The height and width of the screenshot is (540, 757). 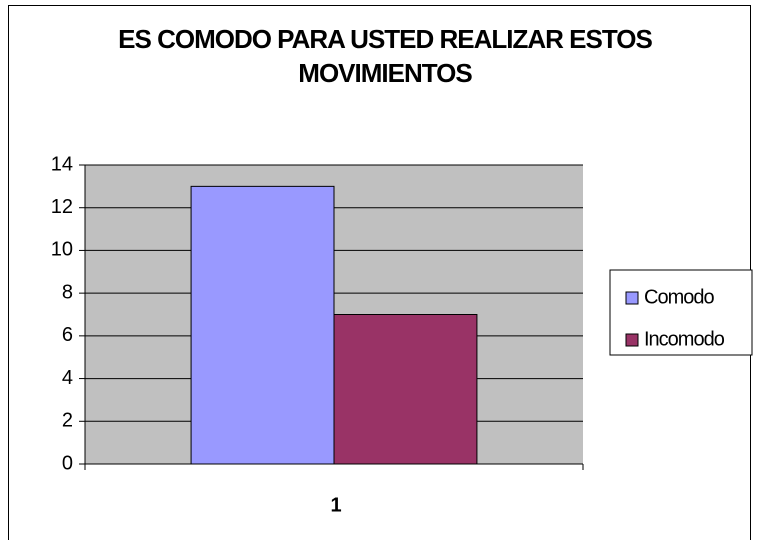 What do you see at coordinates (67, 292) in the screenshot?
I see `y-tick-label: 8` at bounding box center [67, 292].